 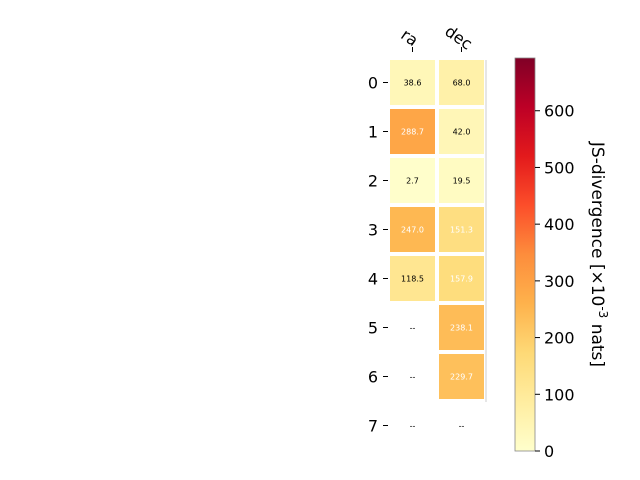 I want to click on row-label-7: 7, so click(x=373, y=426).